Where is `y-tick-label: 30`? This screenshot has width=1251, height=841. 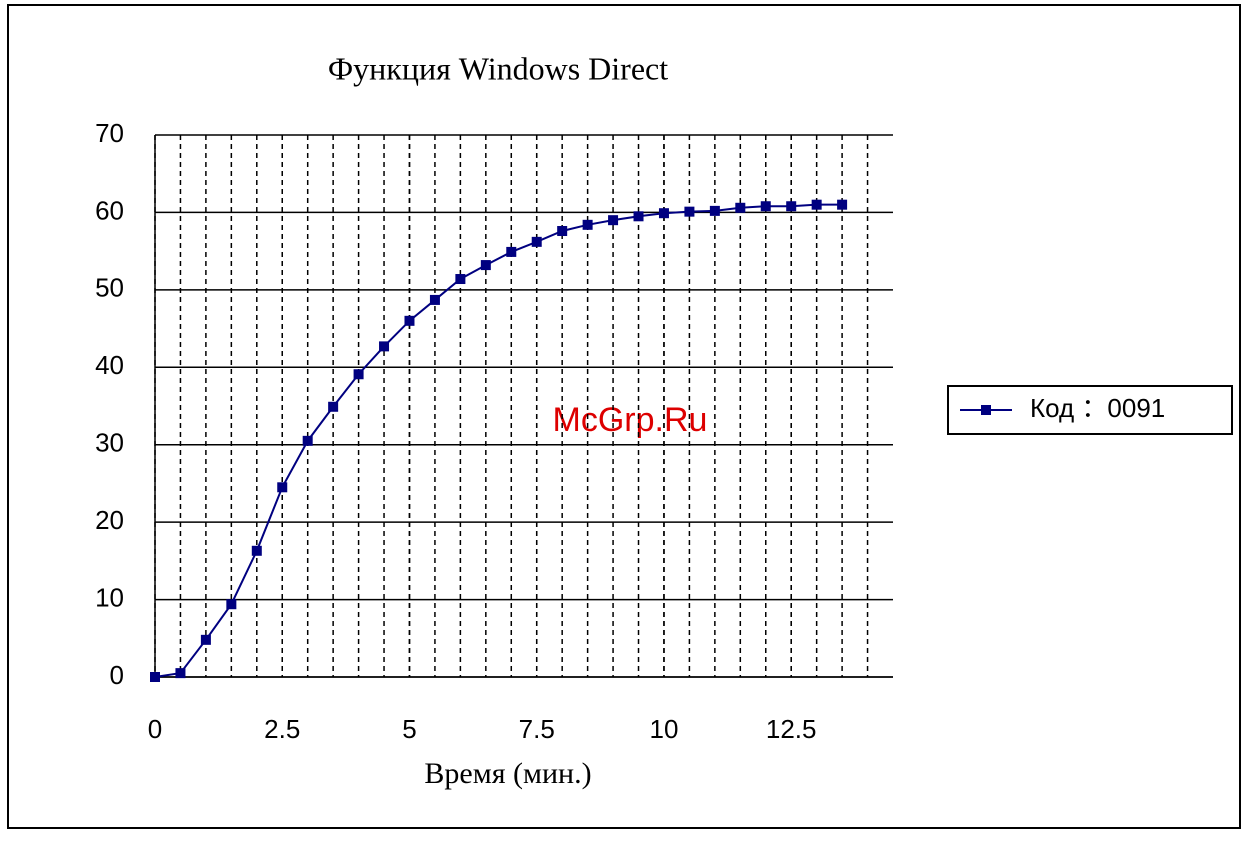
y-tick-label: 30 is located at coordinates (109, 443).